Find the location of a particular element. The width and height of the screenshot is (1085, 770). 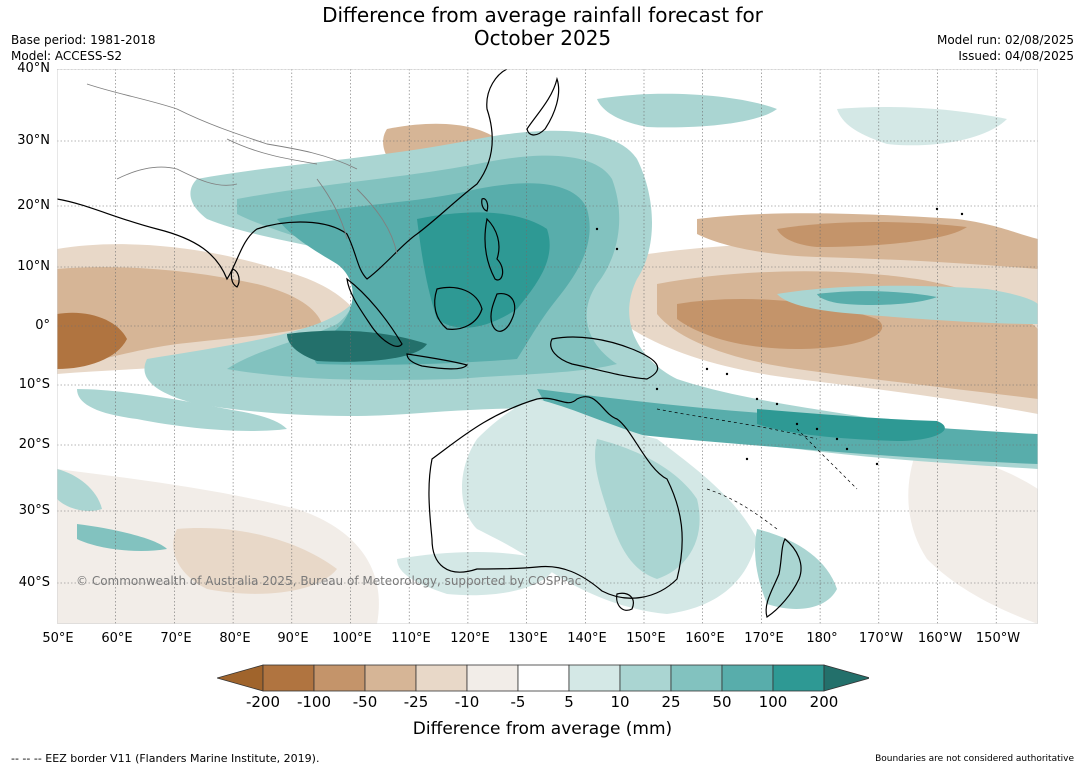

pacific-islands is located at coordinates (779, 336).